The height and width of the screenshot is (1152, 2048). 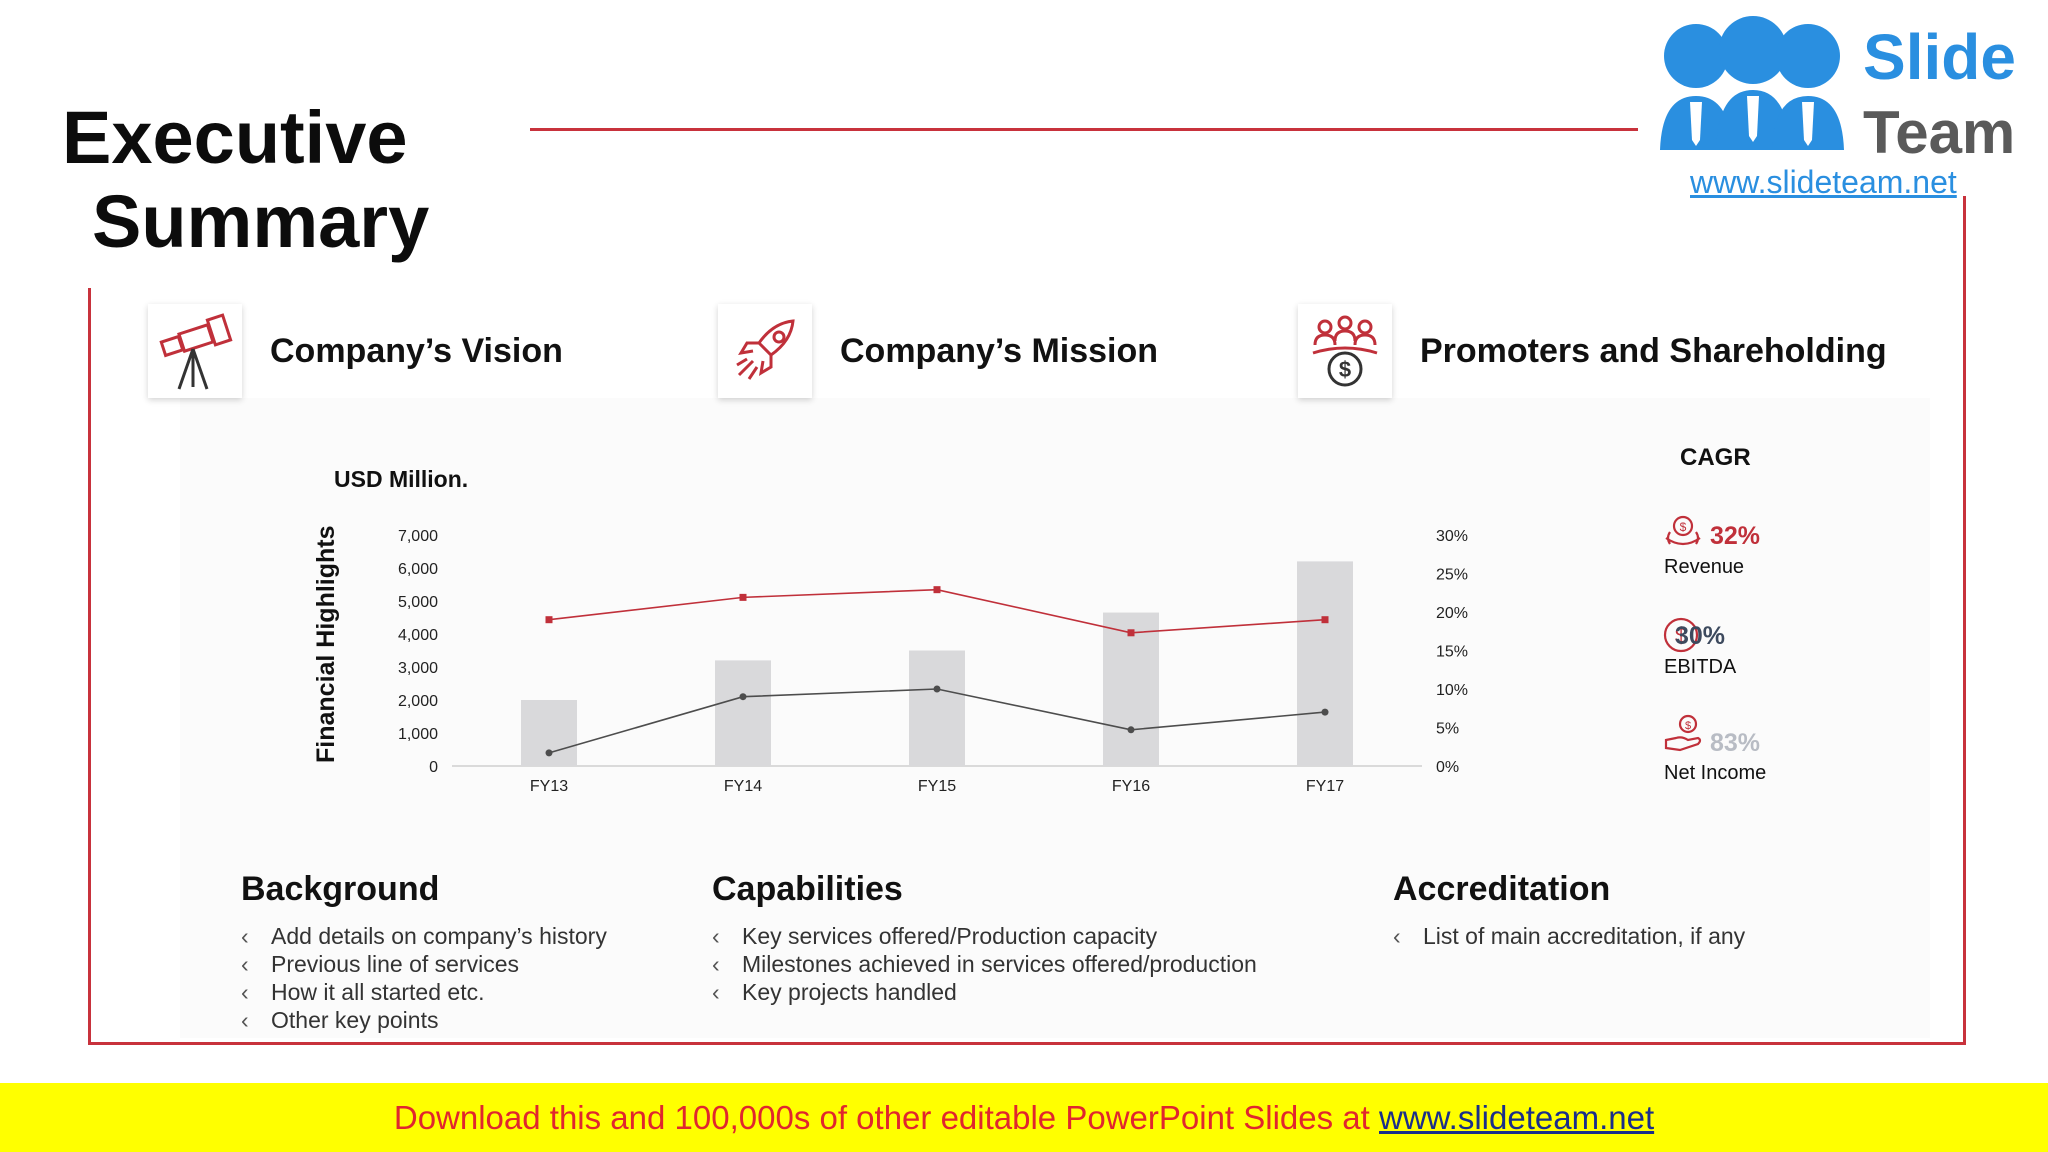 I want to click on y-tick-label: 5,000, so click(x=418, y=602).